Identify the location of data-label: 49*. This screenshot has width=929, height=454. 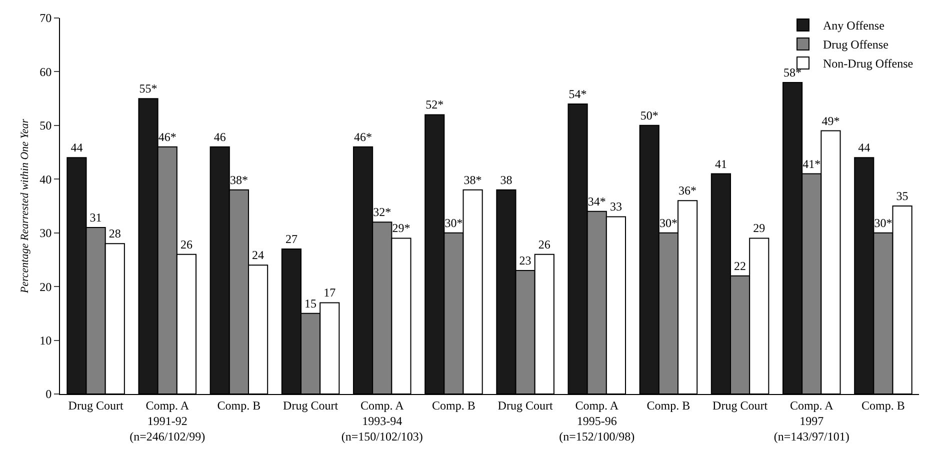
(831, 121).